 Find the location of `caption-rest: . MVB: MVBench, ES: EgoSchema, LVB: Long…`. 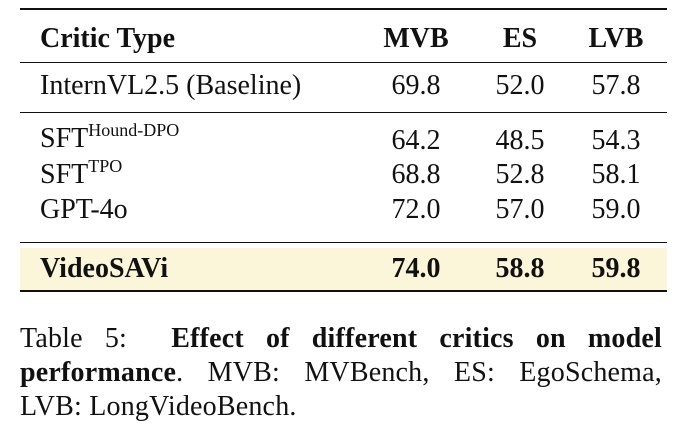

caption-rest: . MVB: MVBench, ES: EgoSchema, LVB: Long… is located at coordinates (341, 389).